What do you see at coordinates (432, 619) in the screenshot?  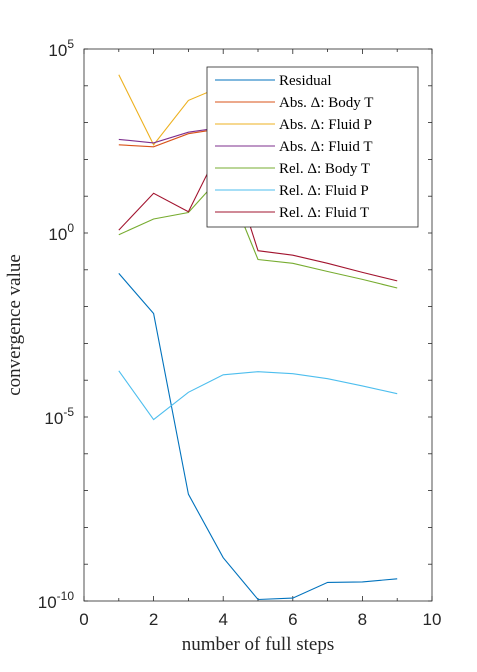 I see `x-tick-label: 10` at bounding box center [432, 619].